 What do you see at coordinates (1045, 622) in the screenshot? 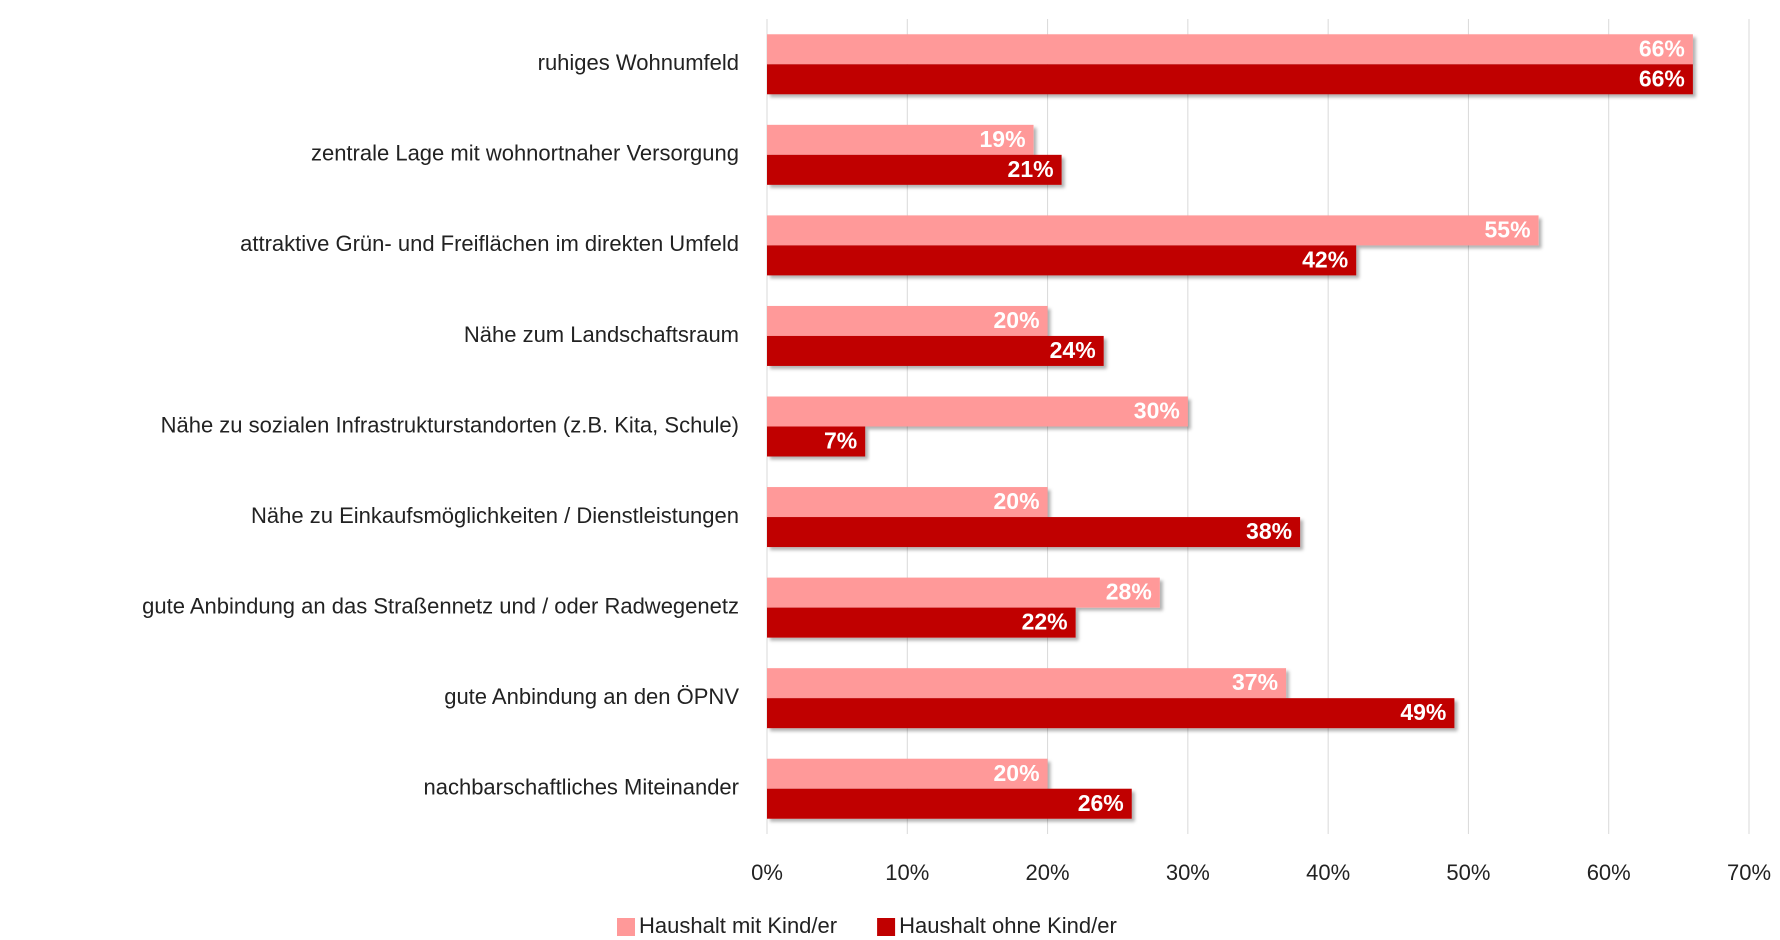
I see `data-label: 22%` at bounding box center [1045, 622].